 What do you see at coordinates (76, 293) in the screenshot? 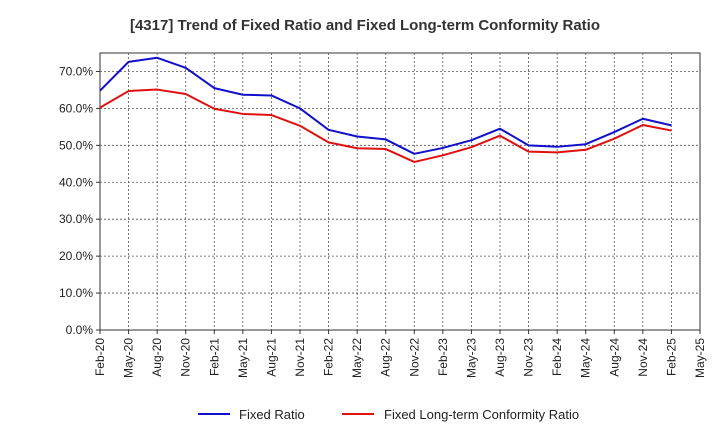
I see `y-tick-label: 10.0%` at bounding box center [76, 293].